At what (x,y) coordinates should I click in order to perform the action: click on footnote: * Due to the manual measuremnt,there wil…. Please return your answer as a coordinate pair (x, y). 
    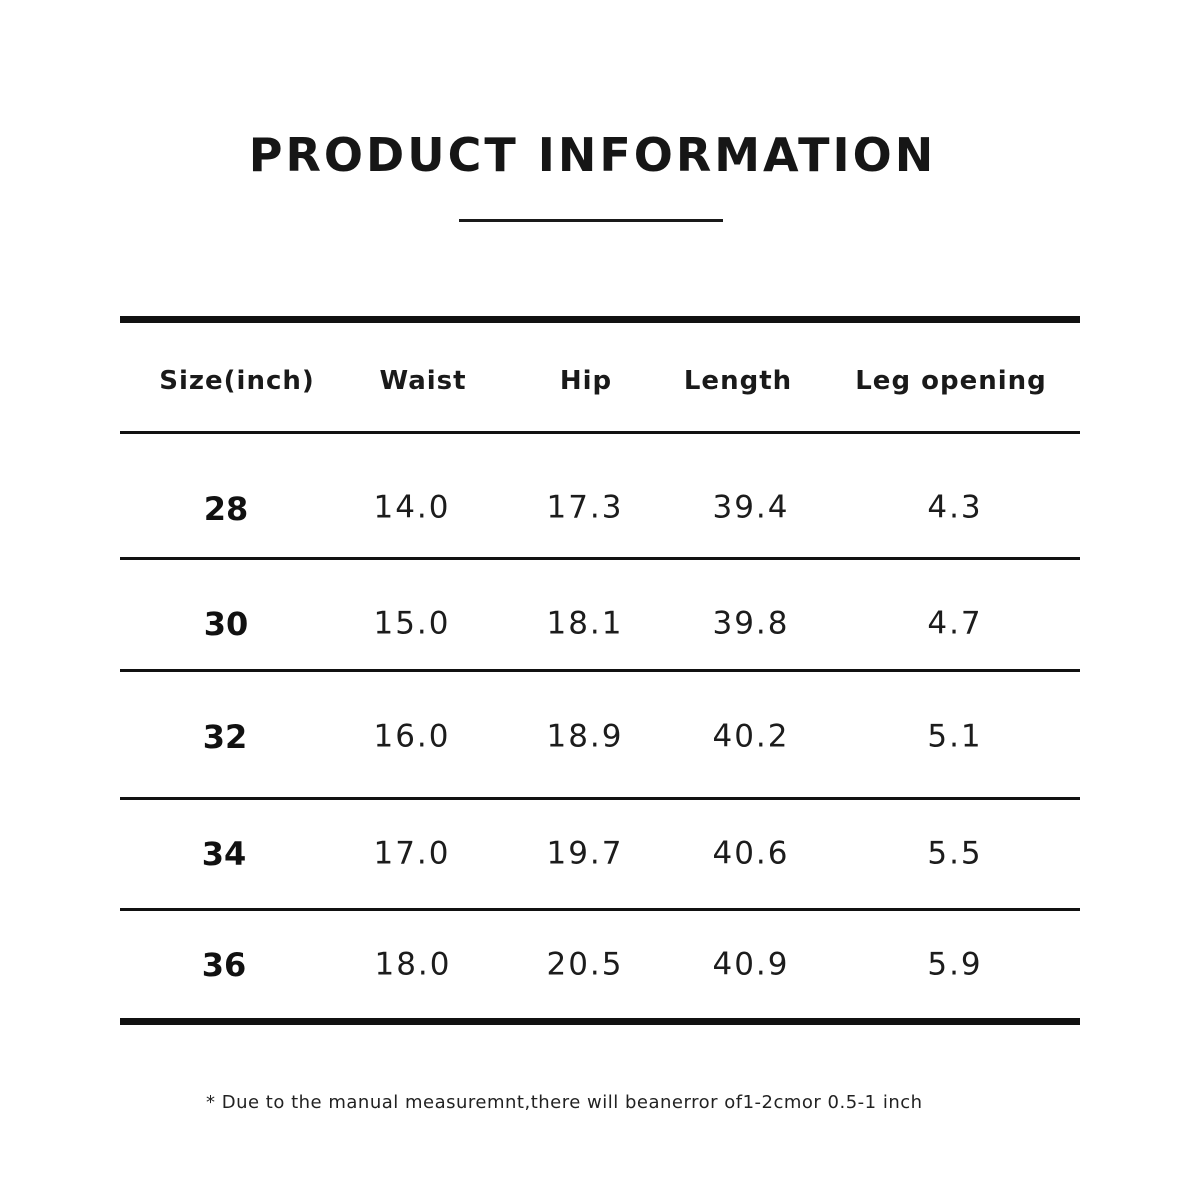
    Looking at the image, I should click on (564, 1102).